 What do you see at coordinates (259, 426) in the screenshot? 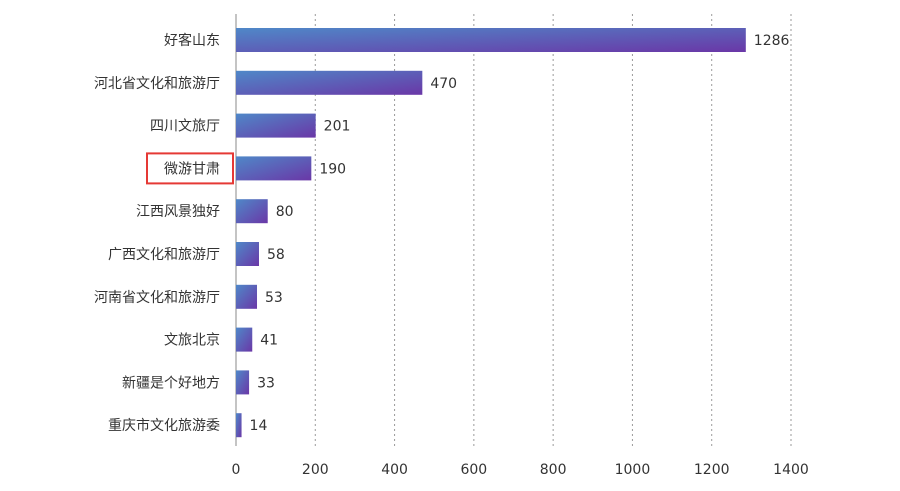
I see `value-label-10: 14` at bounding box center [259, 426].